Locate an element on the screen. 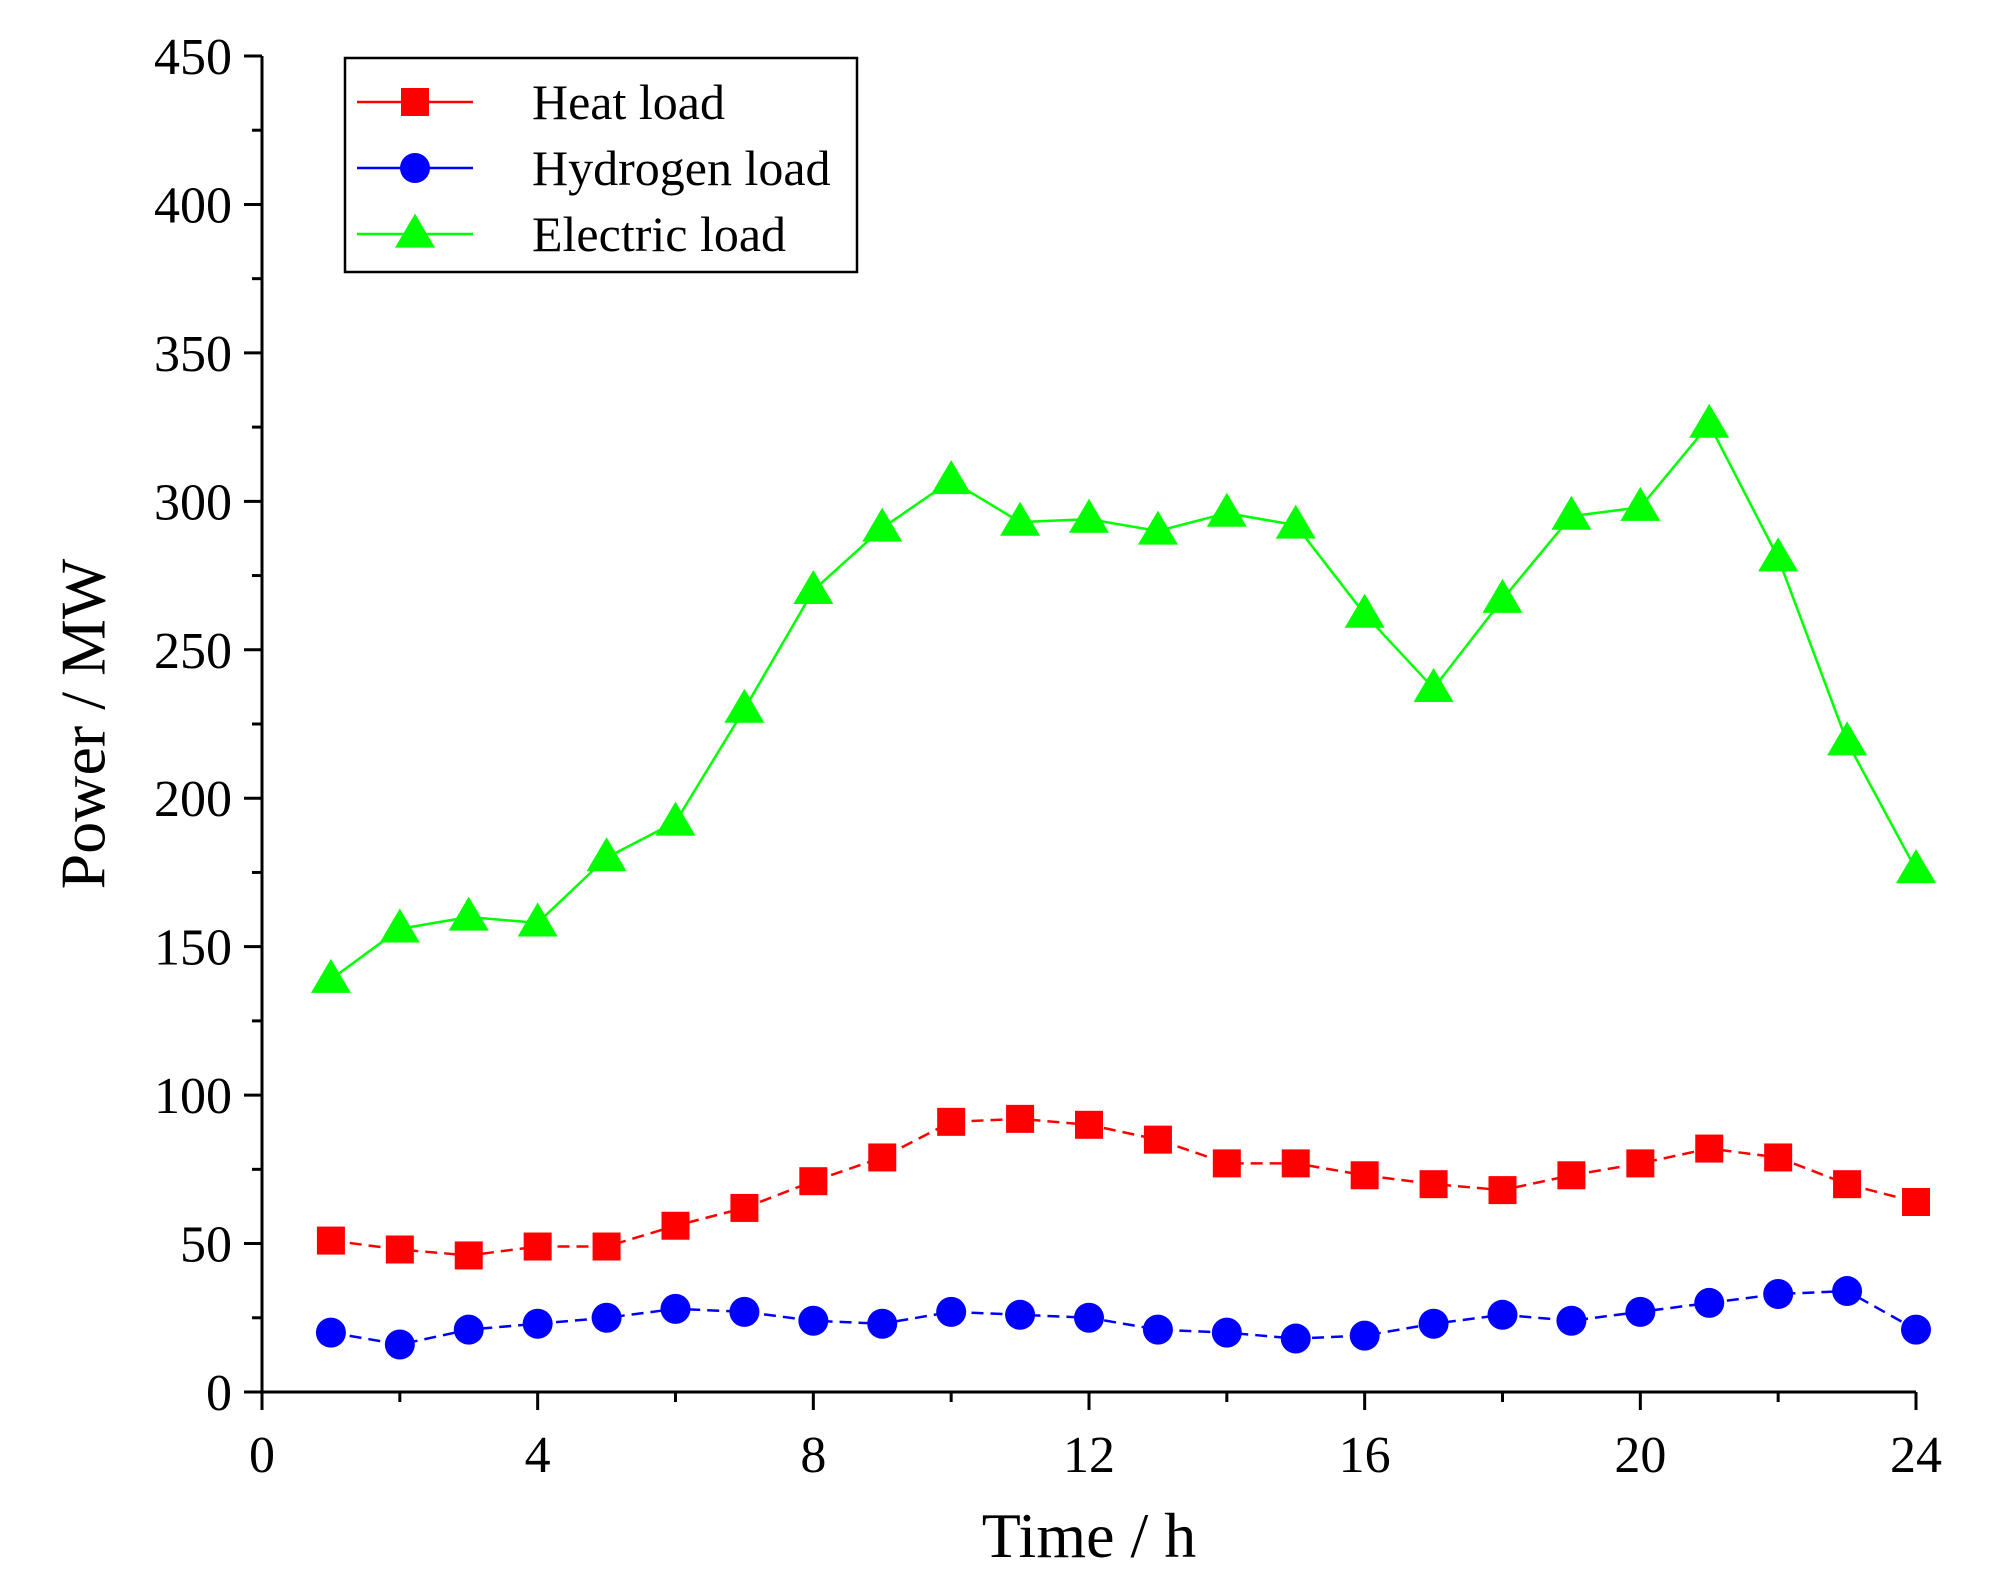 The width and height of the screenshot is (1992, 1586). series-heat-load is located at coordinates (1123, 1187).